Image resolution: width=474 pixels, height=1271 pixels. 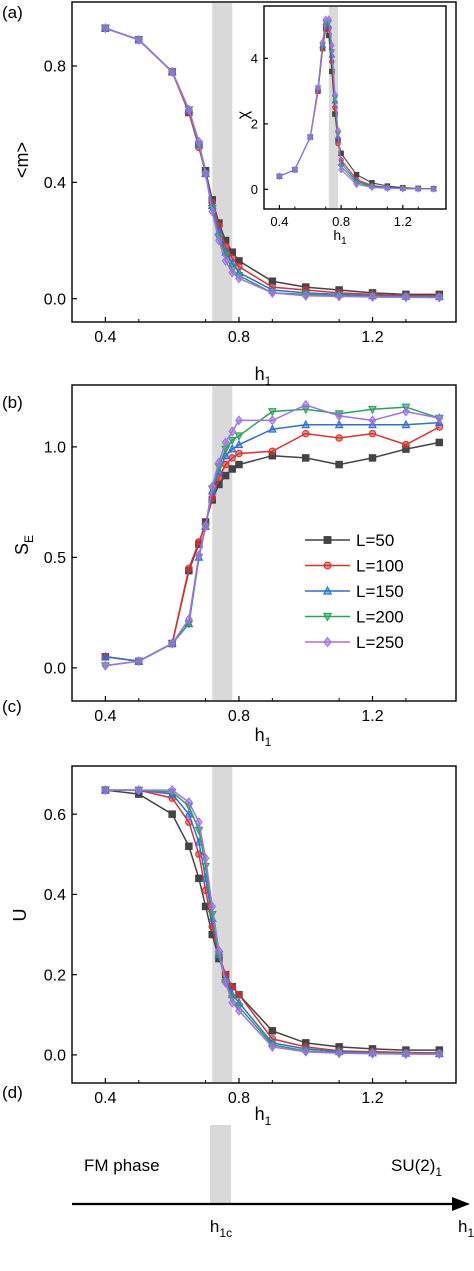 What do you see at coordinates (380, 642) in the screenshot?
I see `legend-label: L=250` at bounding box center [380, 642].